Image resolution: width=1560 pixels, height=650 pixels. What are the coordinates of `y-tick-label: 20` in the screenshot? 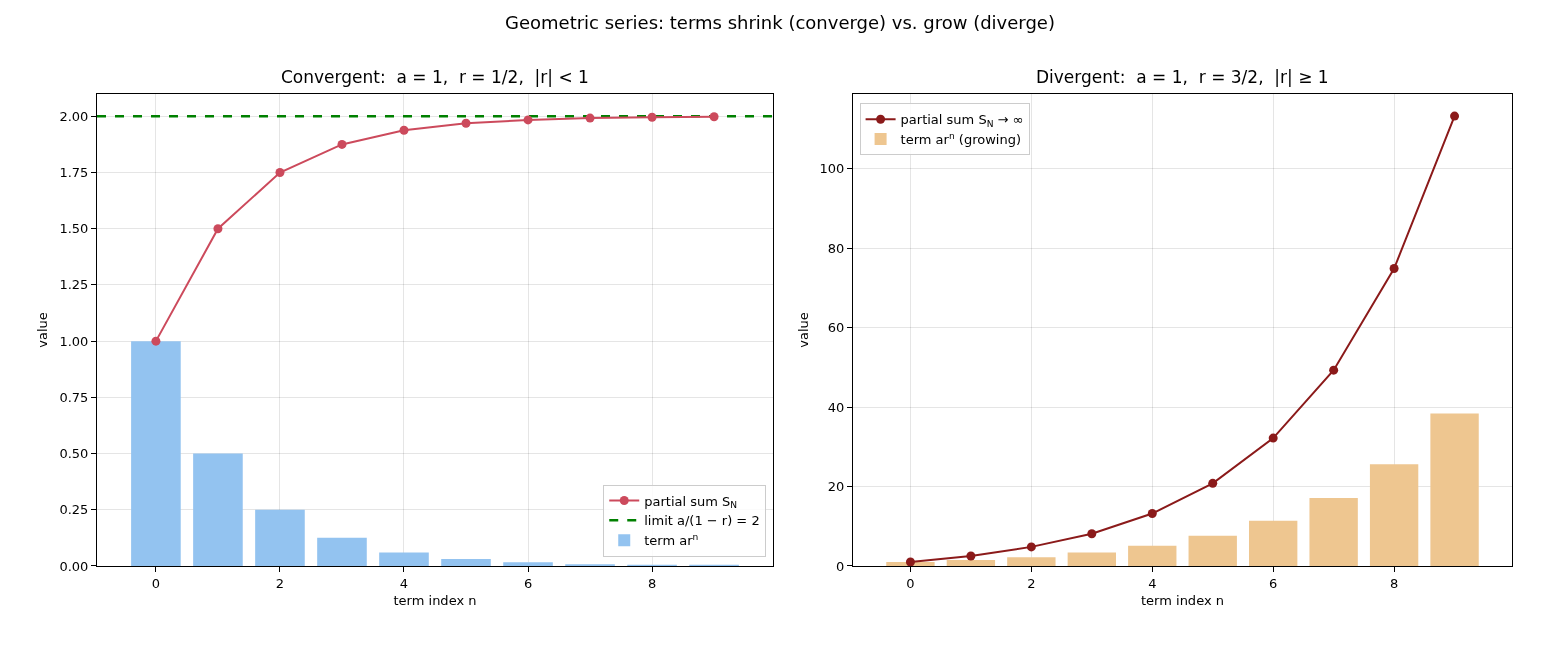 It's located at (836, 487).